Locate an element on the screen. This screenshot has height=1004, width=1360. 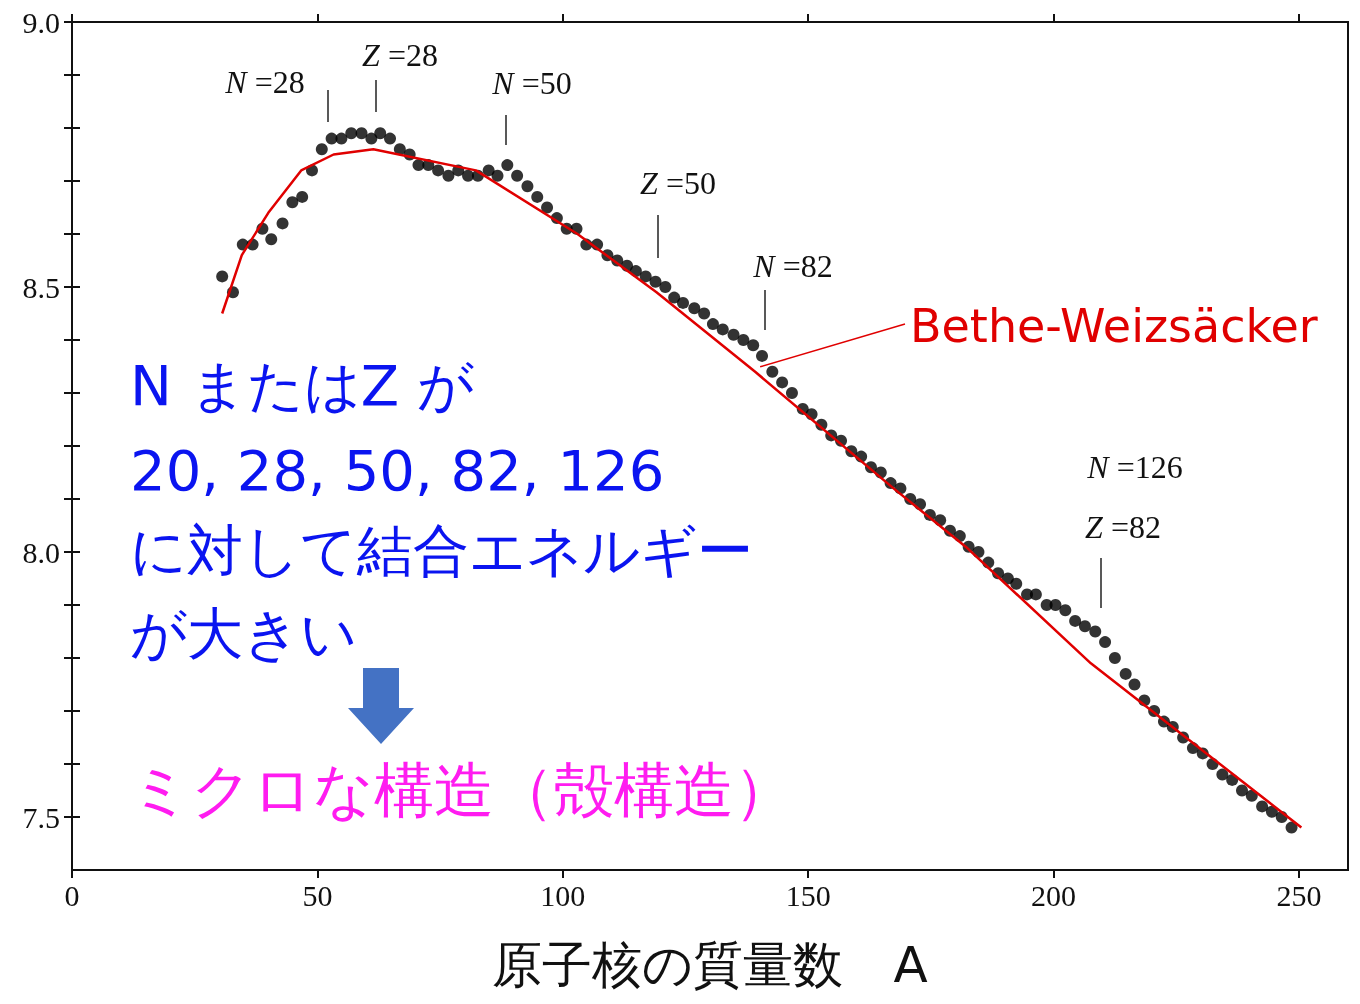
y-tick-label: 8.0 is located at coordinates (41, 552).